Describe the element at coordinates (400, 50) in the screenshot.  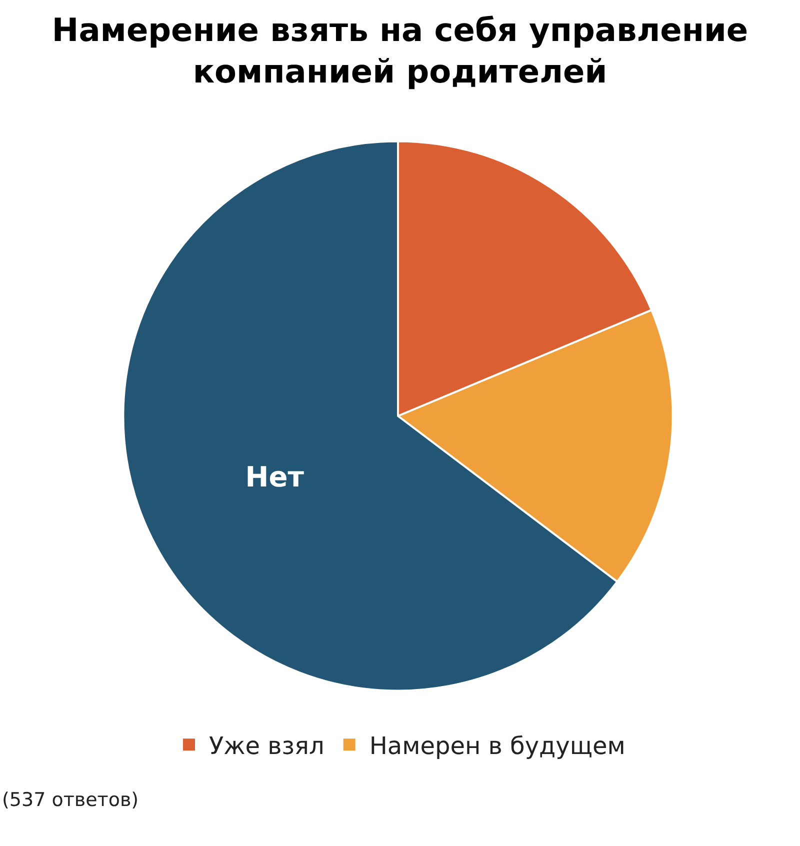
I see `chart-title: Намерение взять на себя управление компанией родителей` at that location.